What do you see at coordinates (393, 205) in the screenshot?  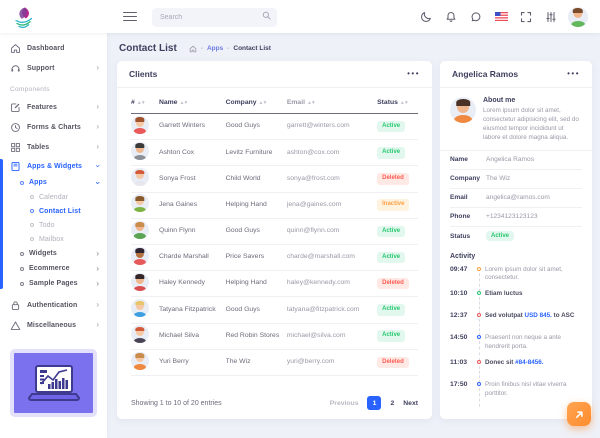 I see `status-badge: Inactive` at bounding box center [393, 205].